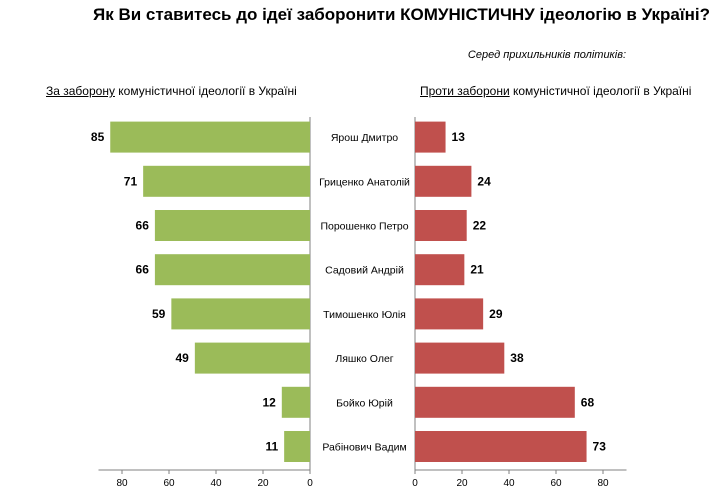  What do you see at coordinates (496, 314) in the screenshot?
I see `right-bar-value-label: 29` at bounding box center [496, 314].